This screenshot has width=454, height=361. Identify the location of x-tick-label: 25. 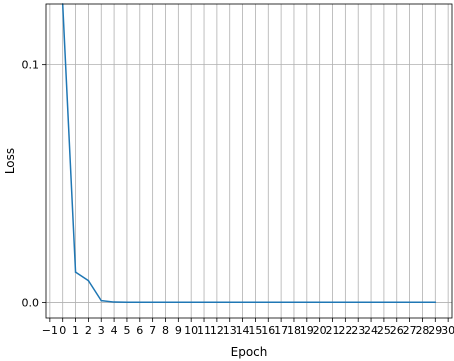
(384, 330).